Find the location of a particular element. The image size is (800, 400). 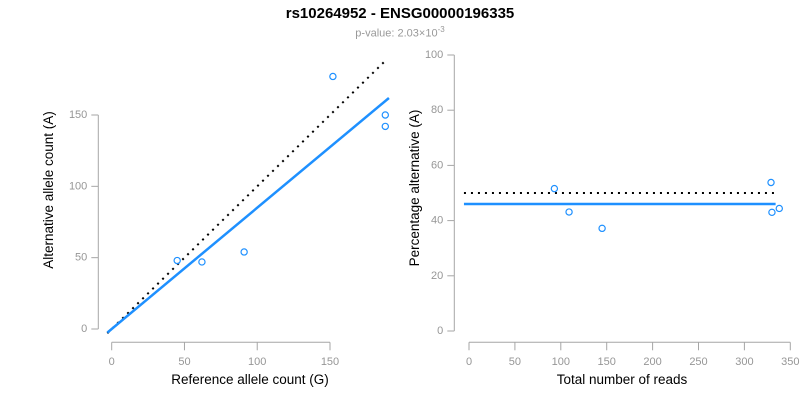

pvalue-exponent: -3 is located at coordinates (441, 29).